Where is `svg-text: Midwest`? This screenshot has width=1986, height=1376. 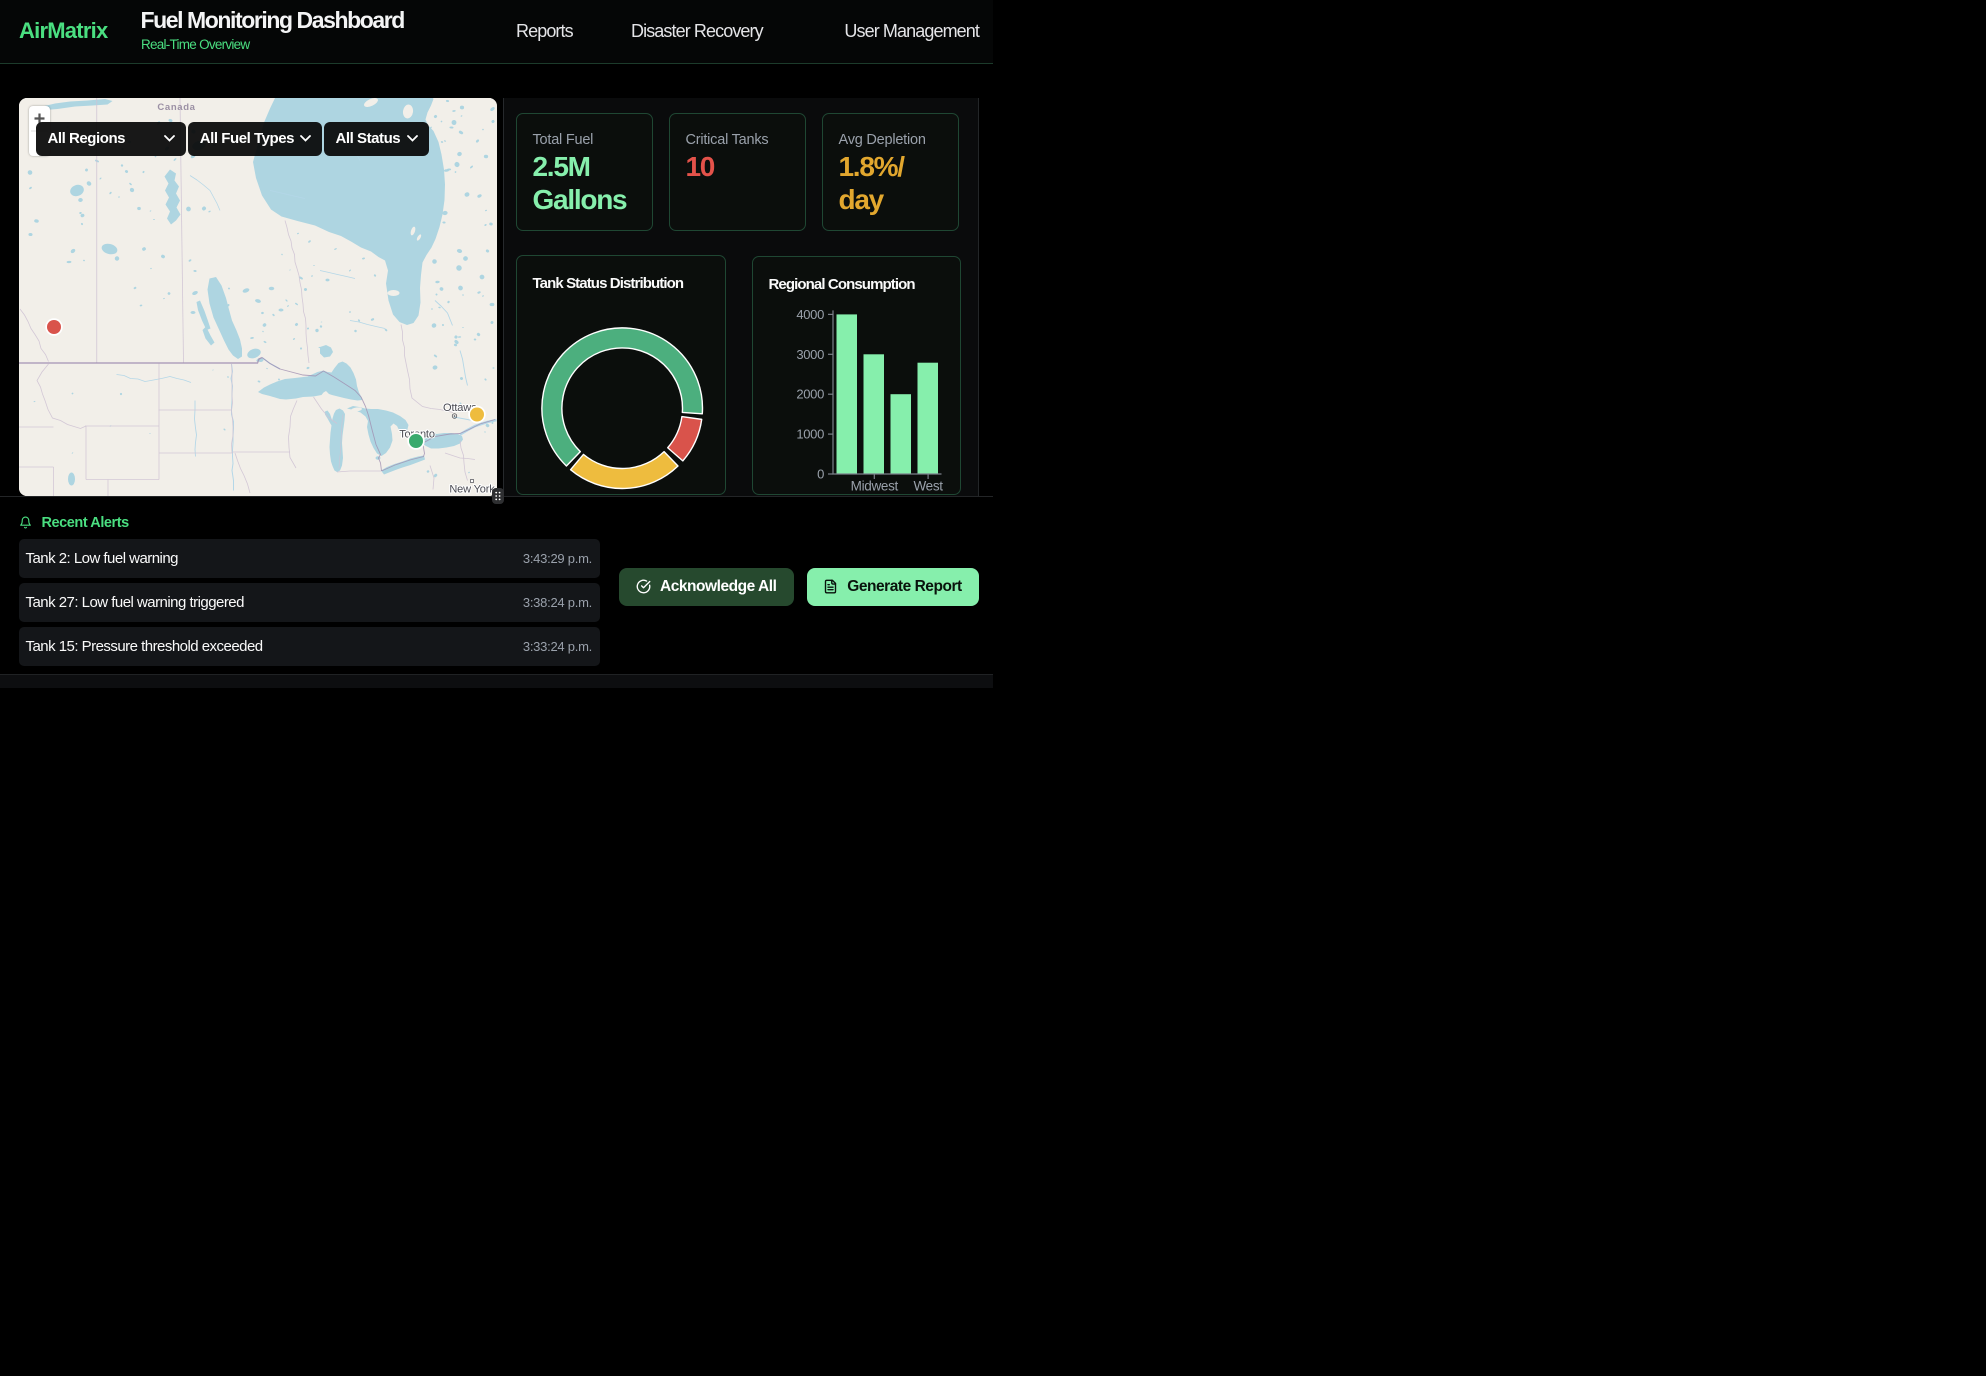 svg-text: Midwest is located at coordinates (874, 485).